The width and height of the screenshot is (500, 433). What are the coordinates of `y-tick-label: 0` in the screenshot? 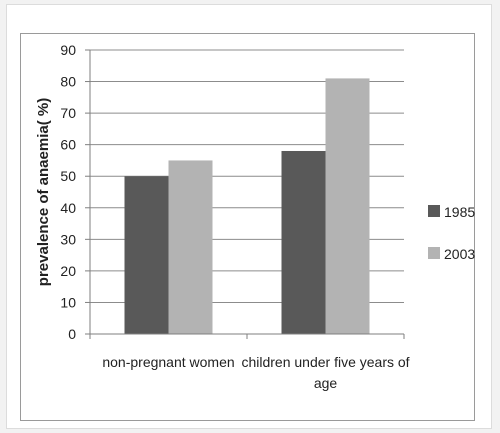 It's located at (72, 334).